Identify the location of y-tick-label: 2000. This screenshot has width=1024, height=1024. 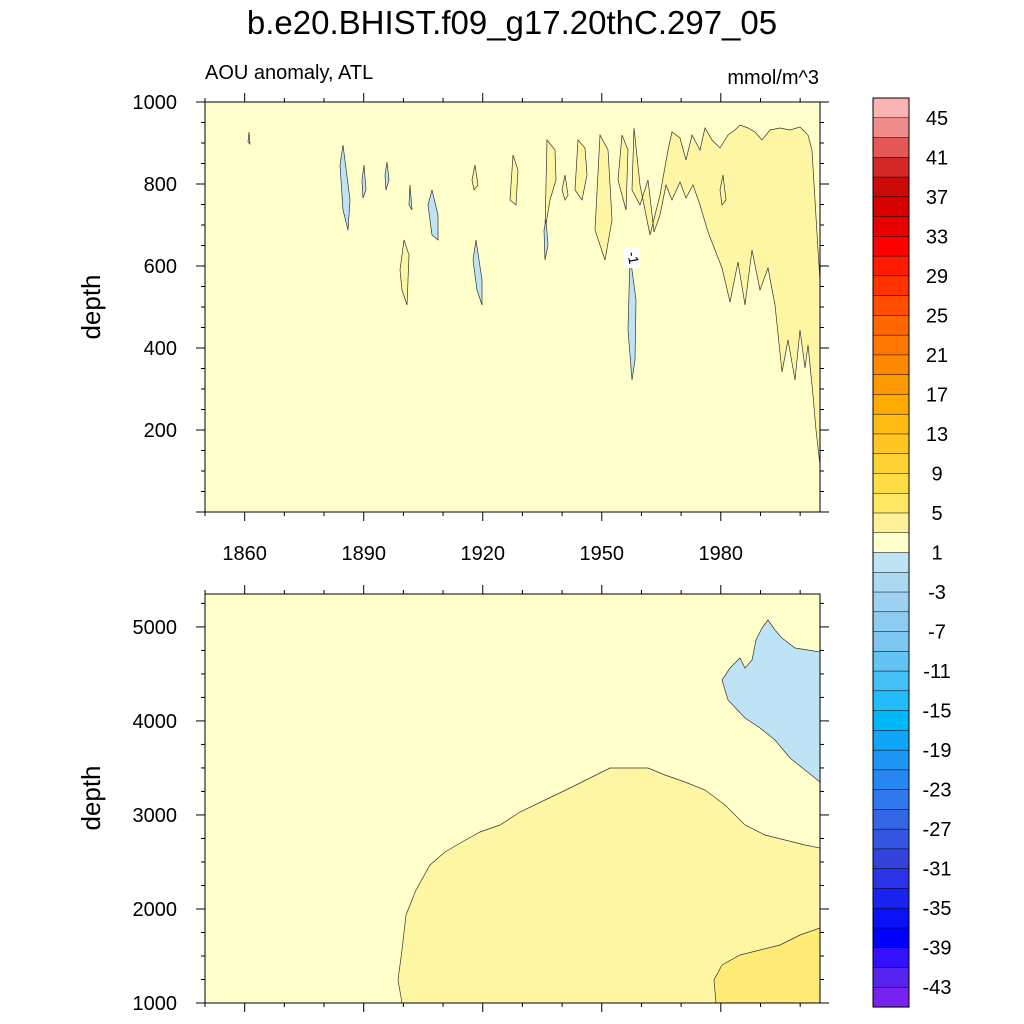
(155, 910).